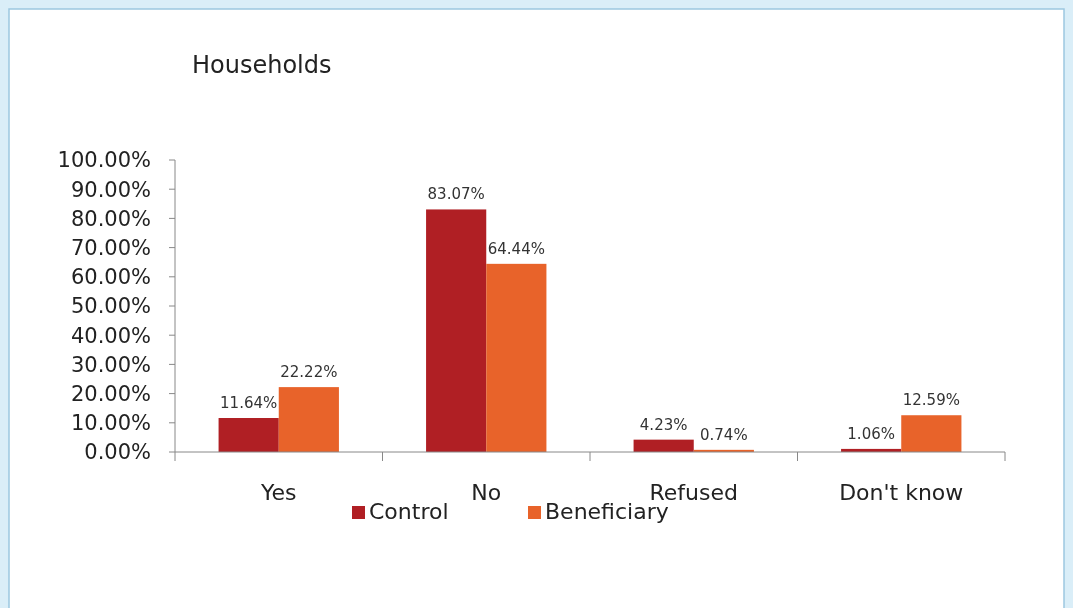 Image resolution: width=1073 pixels, height=608 pixels. What do you see at coordinates (110, 423) in the screenshot?
I see `y-tick-label: 10.00%` at bounding box center [110, 423].